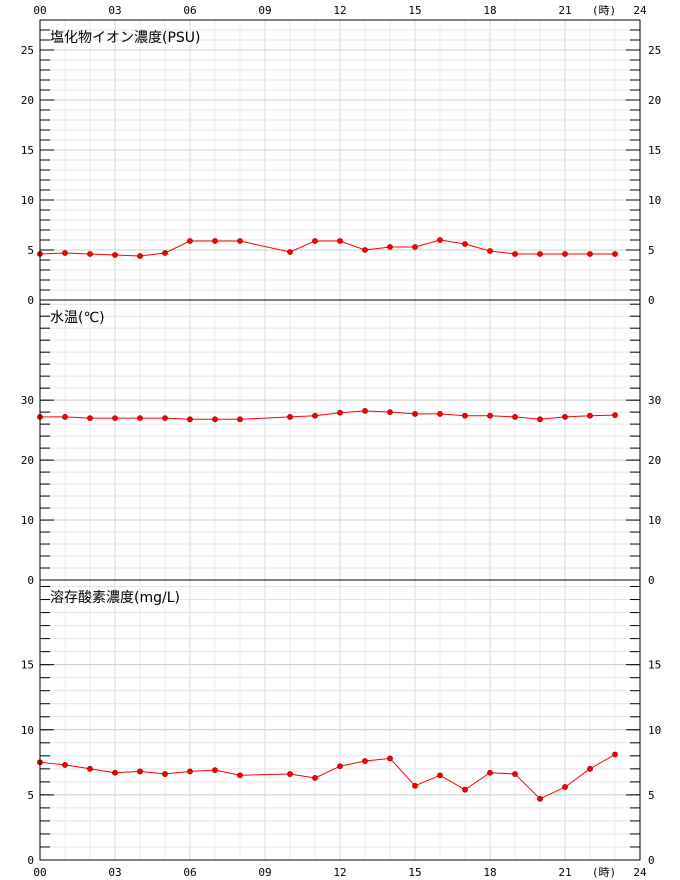  Describe the element at coordinates (39, 872) in the screenshot. I see `x-tick-label-bottom: 00` at that location.